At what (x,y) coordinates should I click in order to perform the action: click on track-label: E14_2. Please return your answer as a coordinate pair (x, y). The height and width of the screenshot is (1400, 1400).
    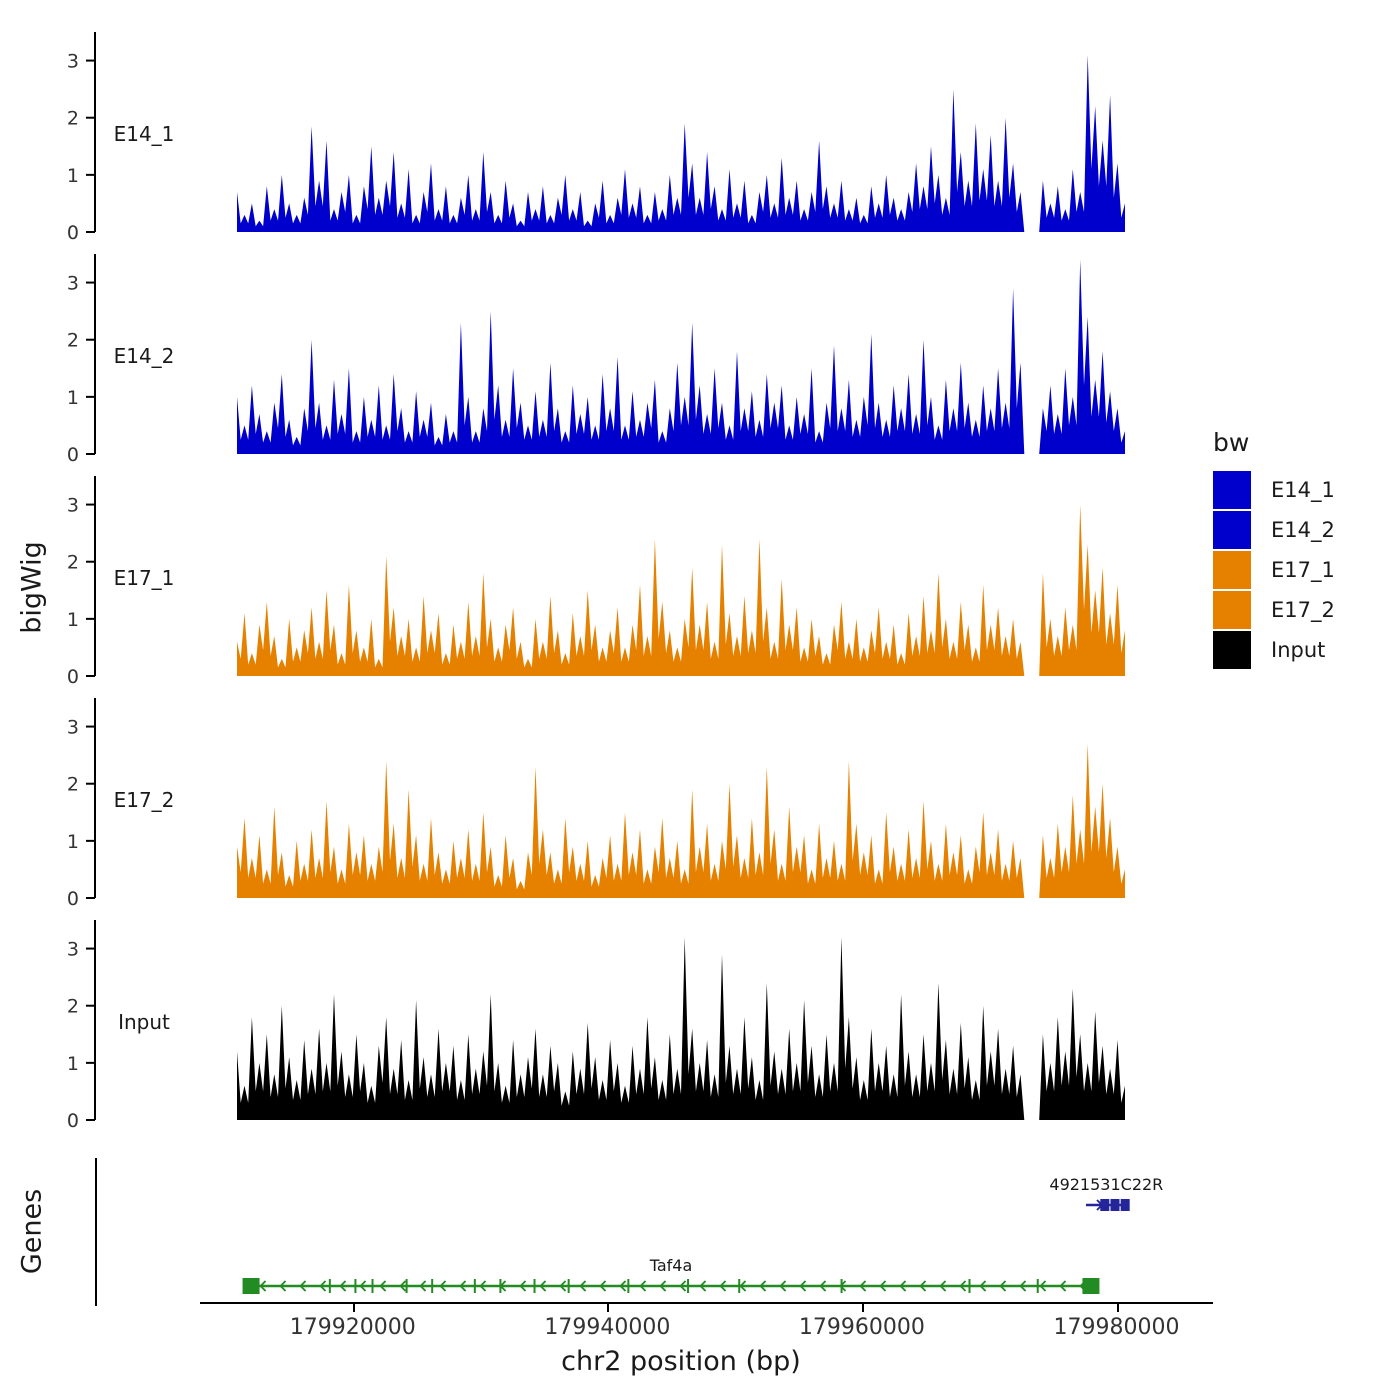
    Looking at the image, I should click on (144, 356).